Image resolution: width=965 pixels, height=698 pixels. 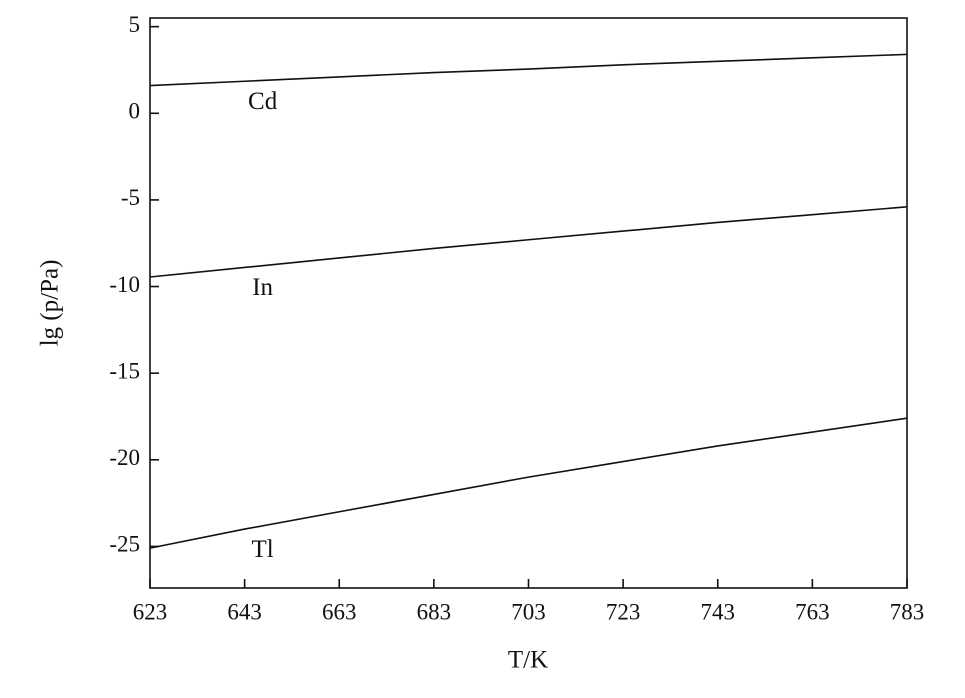 I want to click on y-tick-label: -5, so click(x=130, y=197).